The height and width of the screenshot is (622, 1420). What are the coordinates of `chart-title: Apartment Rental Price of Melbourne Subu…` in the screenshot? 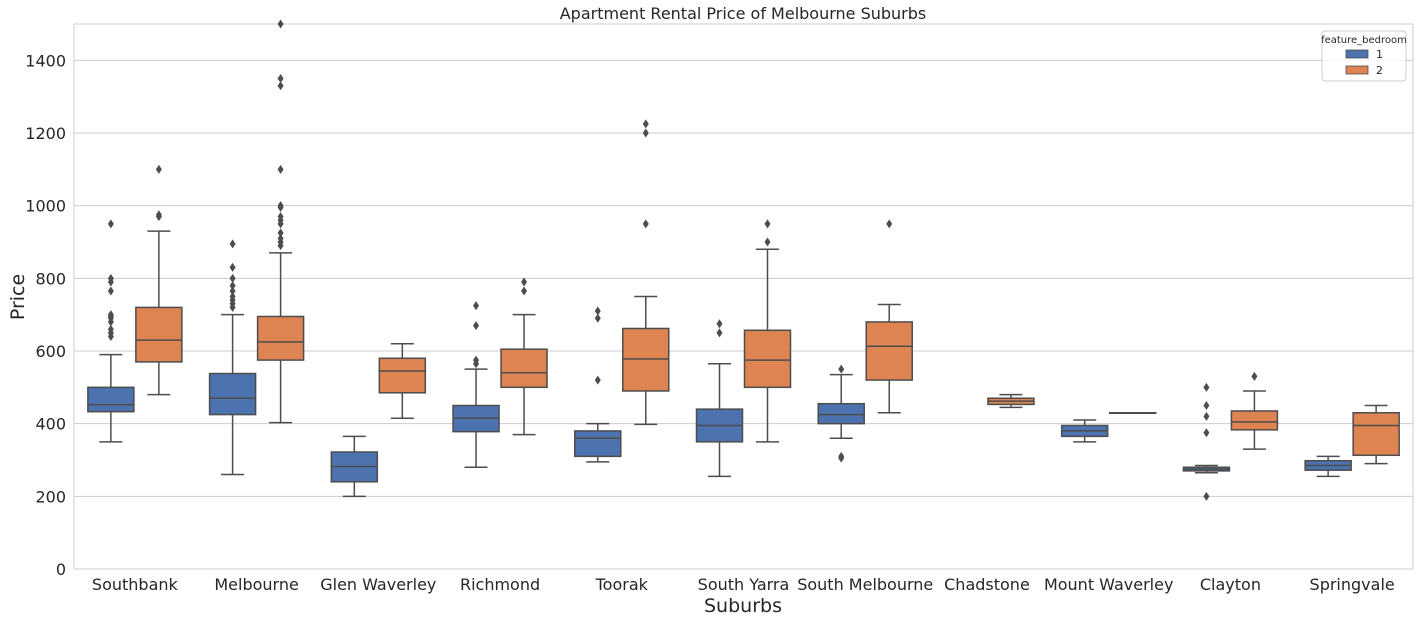 It's located at (743, 13).